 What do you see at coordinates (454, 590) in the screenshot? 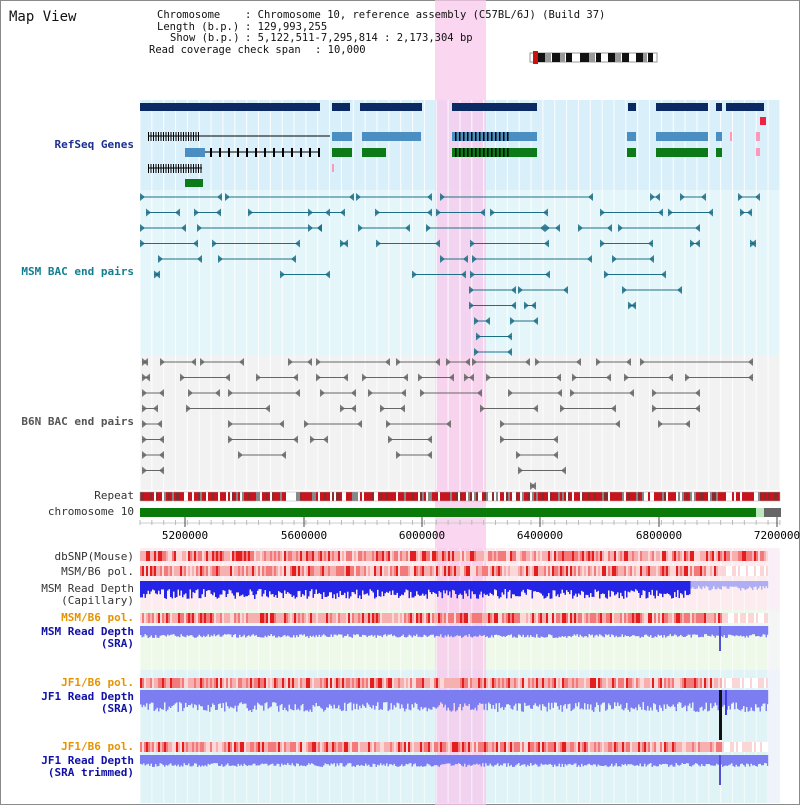
I see `msm-capillary-depth-histogram` at bounding box center [454, 590].